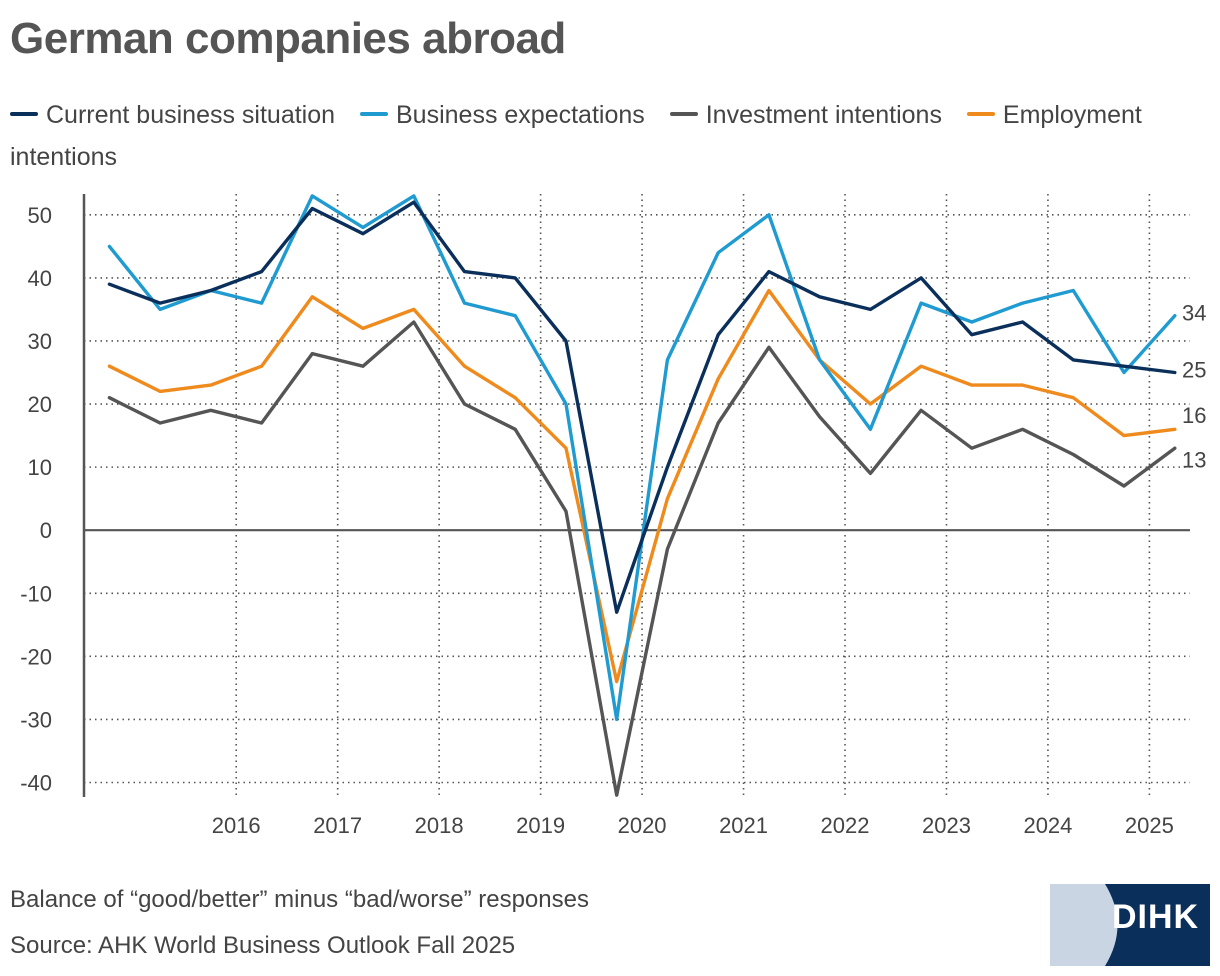 The height and width of the screenshot is (976, 1220). I want to click on x-tick-label: 2016, so click(236, 825).